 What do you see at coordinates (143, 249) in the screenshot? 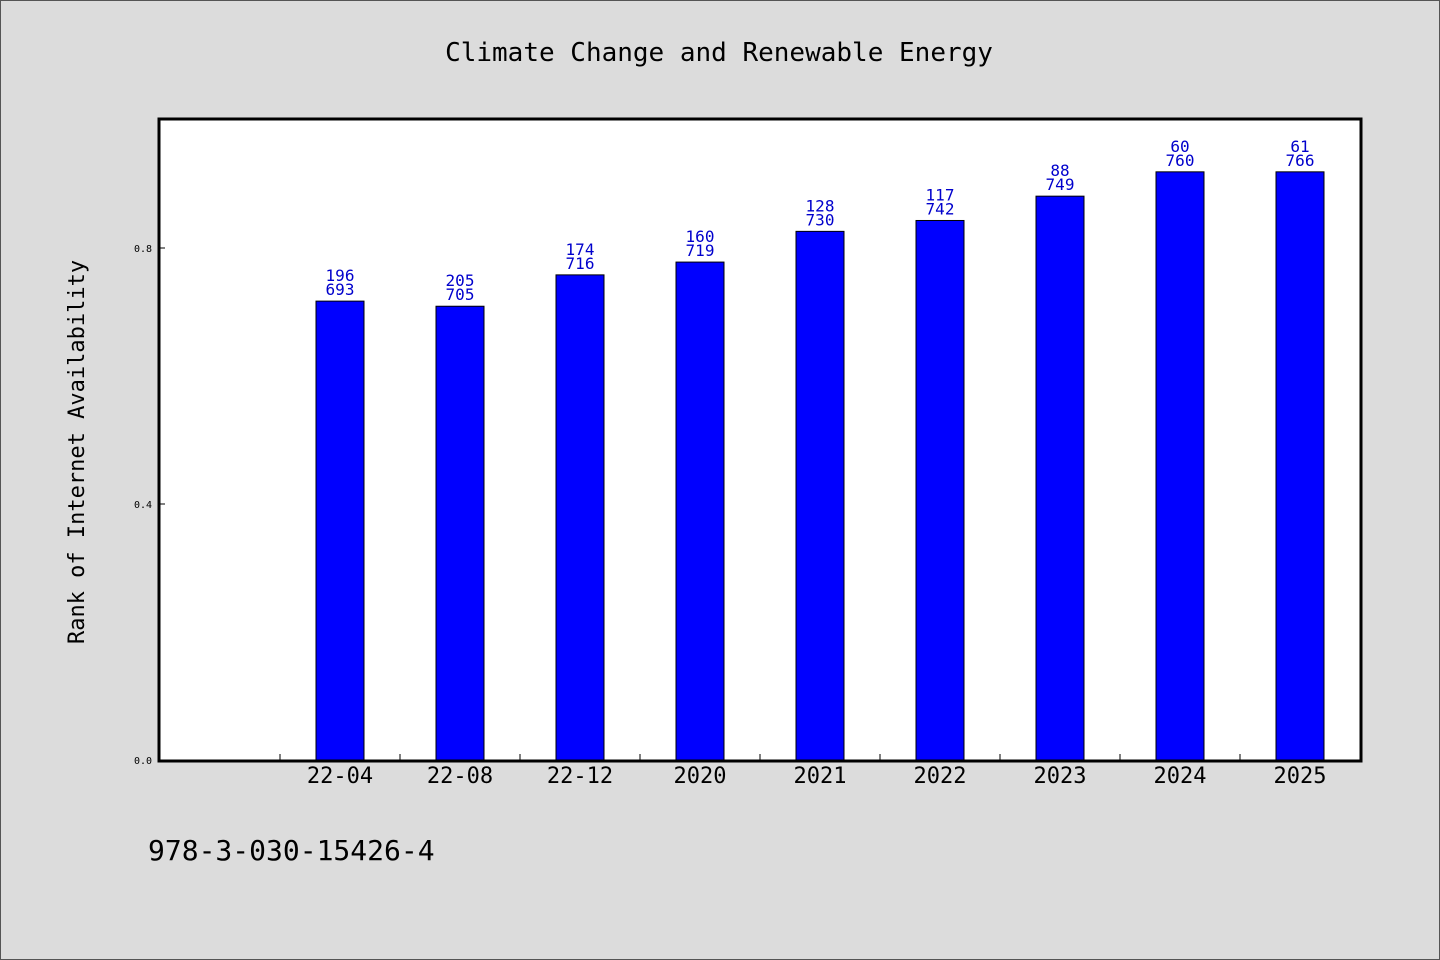
I see `y-tick-label: 0.8` at bounding box center [143, 249].